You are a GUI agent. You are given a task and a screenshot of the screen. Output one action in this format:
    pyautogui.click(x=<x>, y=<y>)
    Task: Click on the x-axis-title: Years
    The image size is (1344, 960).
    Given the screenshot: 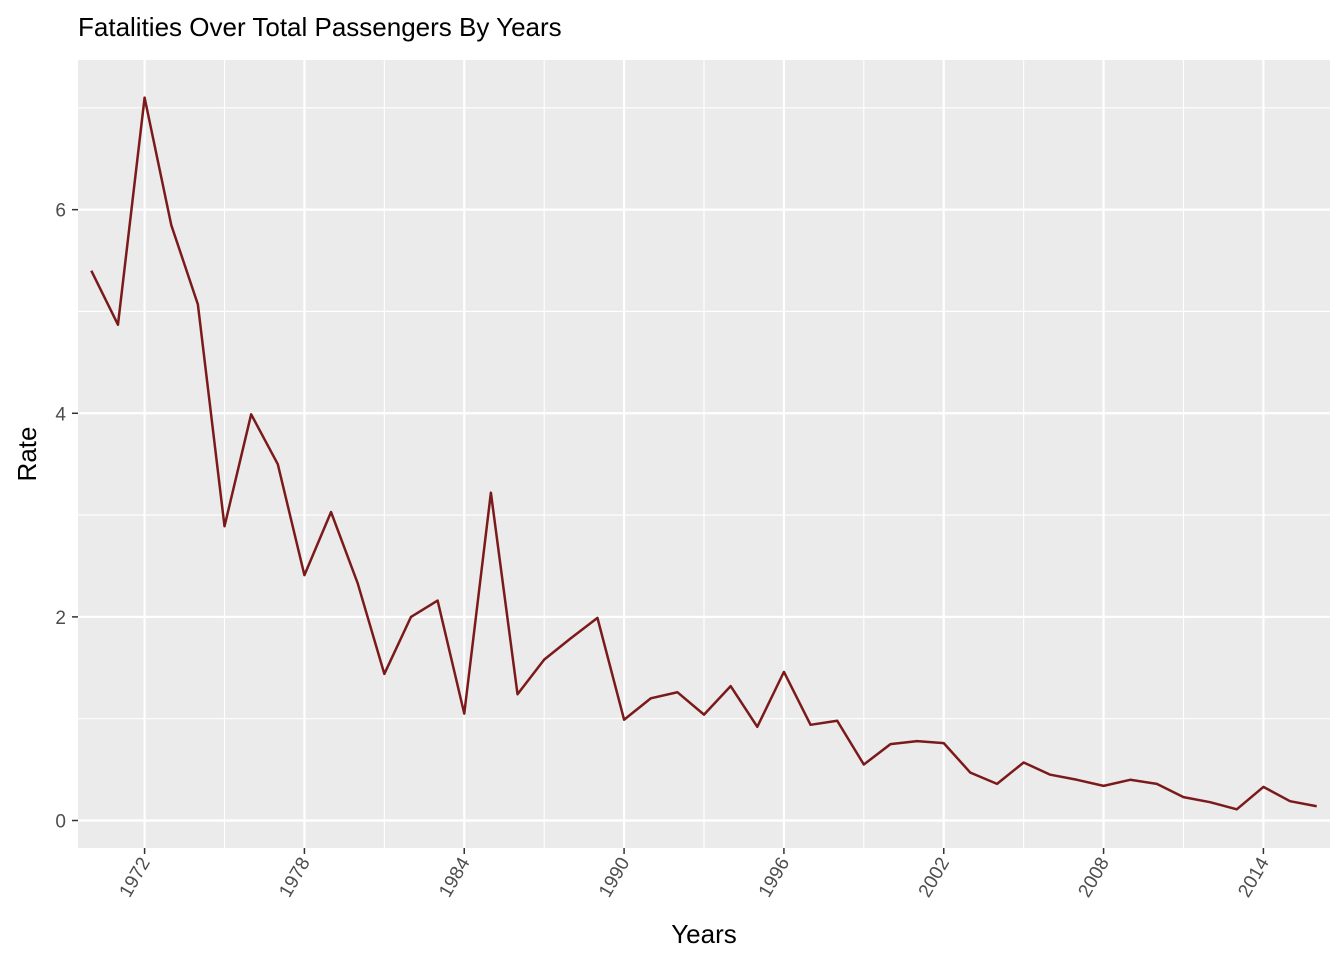 What is the action you would take?
    pyautogui.click(x=704, y=934)
    